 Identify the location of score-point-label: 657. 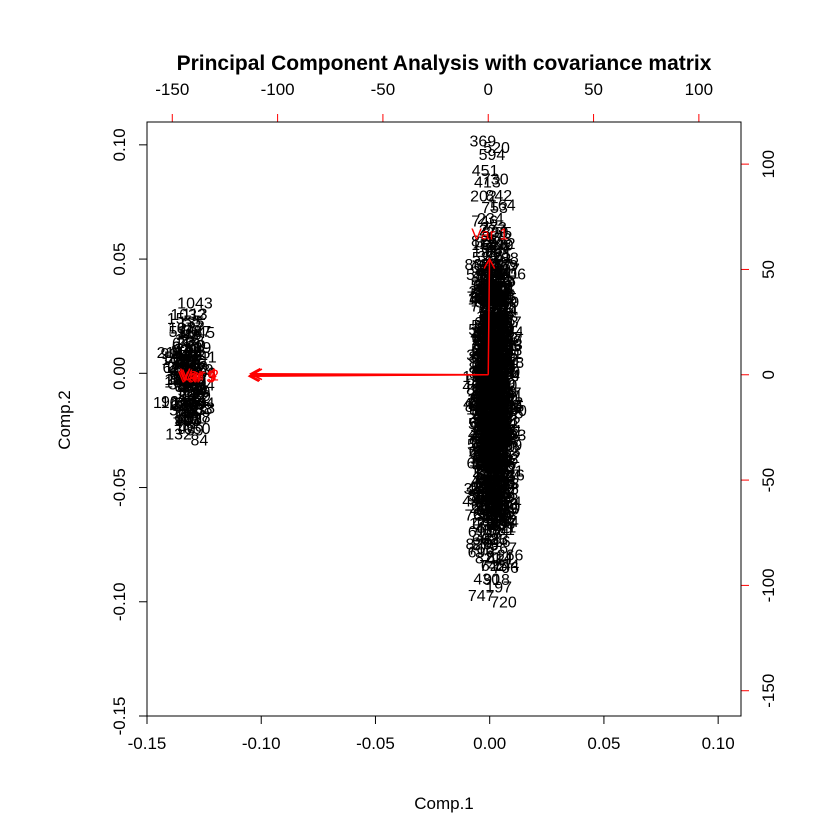
(509, 338).